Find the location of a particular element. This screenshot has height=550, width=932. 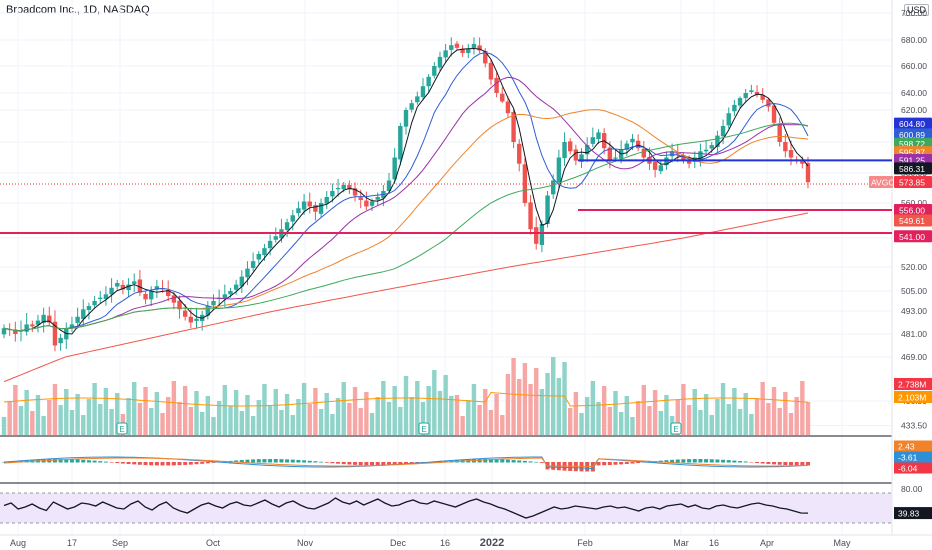

currency-label: USD is located at coordinates (917, 10).